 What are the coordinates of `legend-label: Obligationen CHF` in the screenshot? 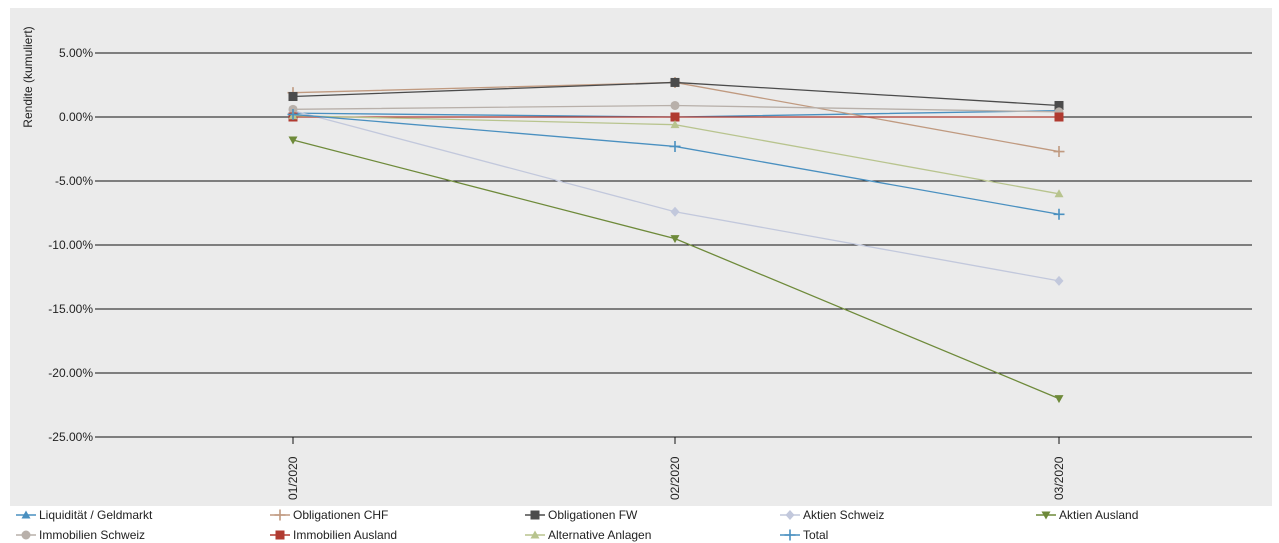 It's located at (340, 515).